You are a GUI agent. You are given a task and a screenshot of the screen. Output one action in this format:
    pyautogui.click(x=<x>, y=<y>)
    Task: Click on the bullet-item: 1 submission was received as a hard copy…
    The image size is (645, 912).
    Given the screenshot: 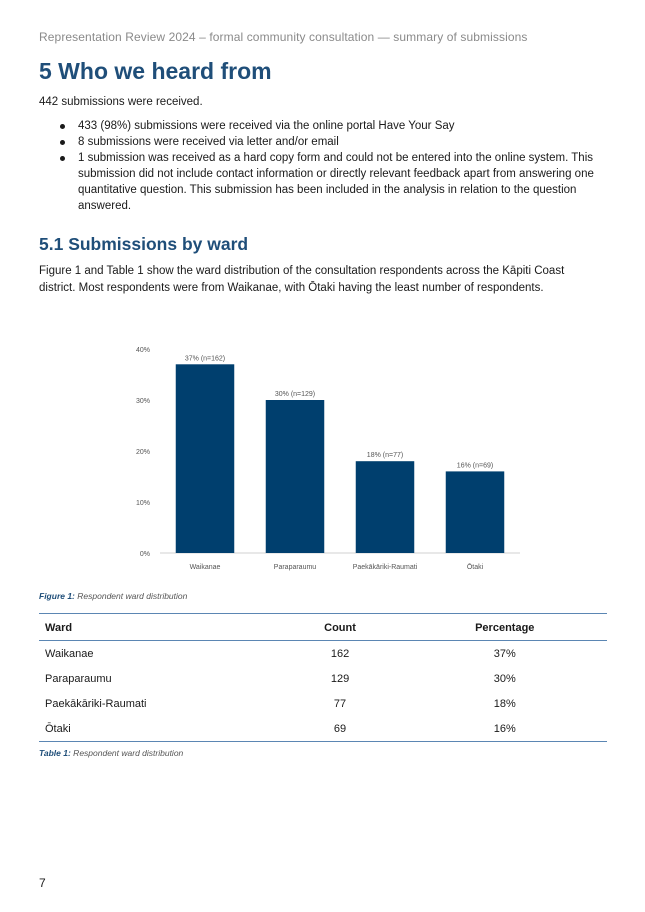 What is the action you would take?
    pyautogui.click(x=336, y=182)
    